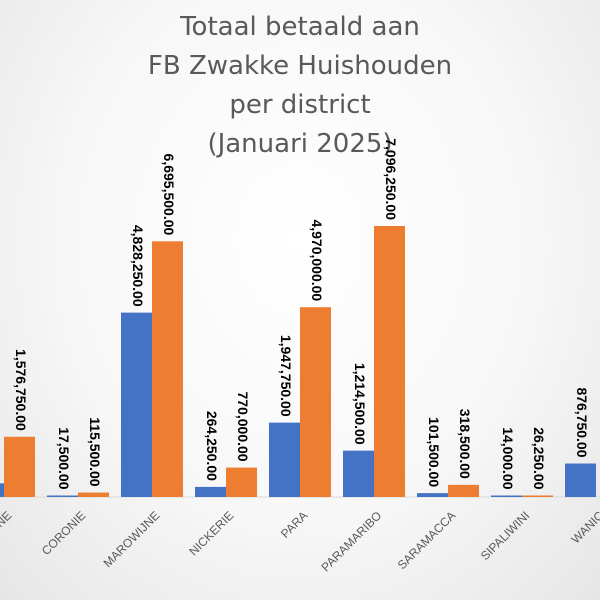 The height and width of the screenshot is (600, 600). Describe the element at coordinates (136, 404) in the screenshot. I see `bar-blue-marowijne` at that location.